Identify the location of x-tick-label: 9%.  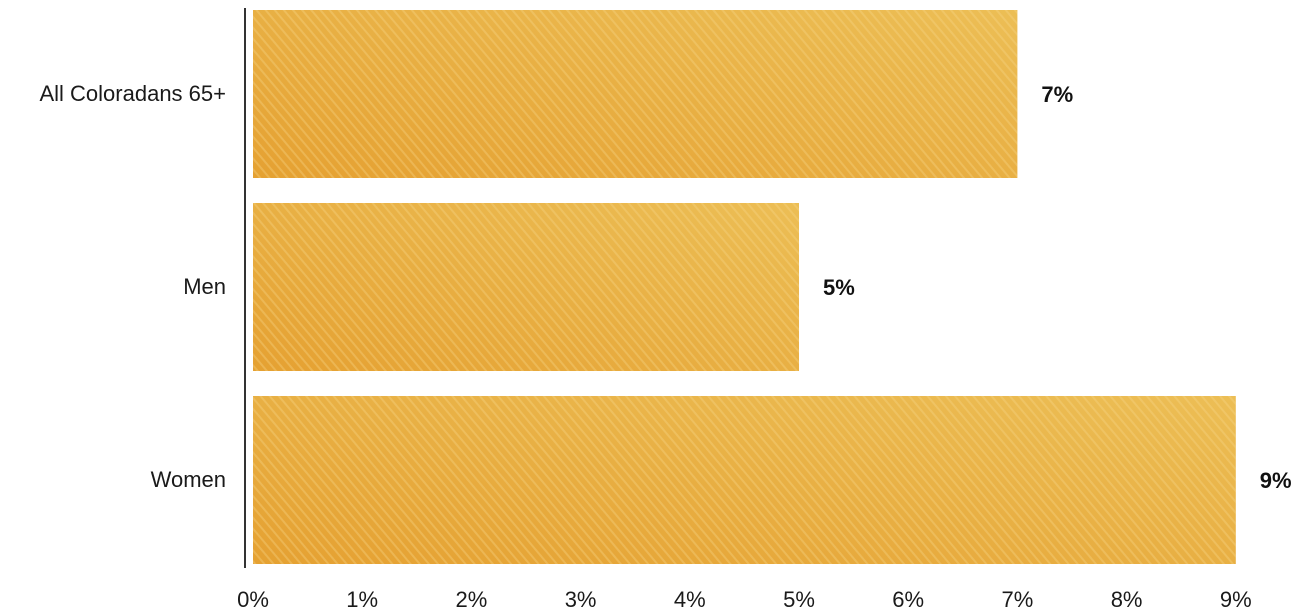
(1236, 599).